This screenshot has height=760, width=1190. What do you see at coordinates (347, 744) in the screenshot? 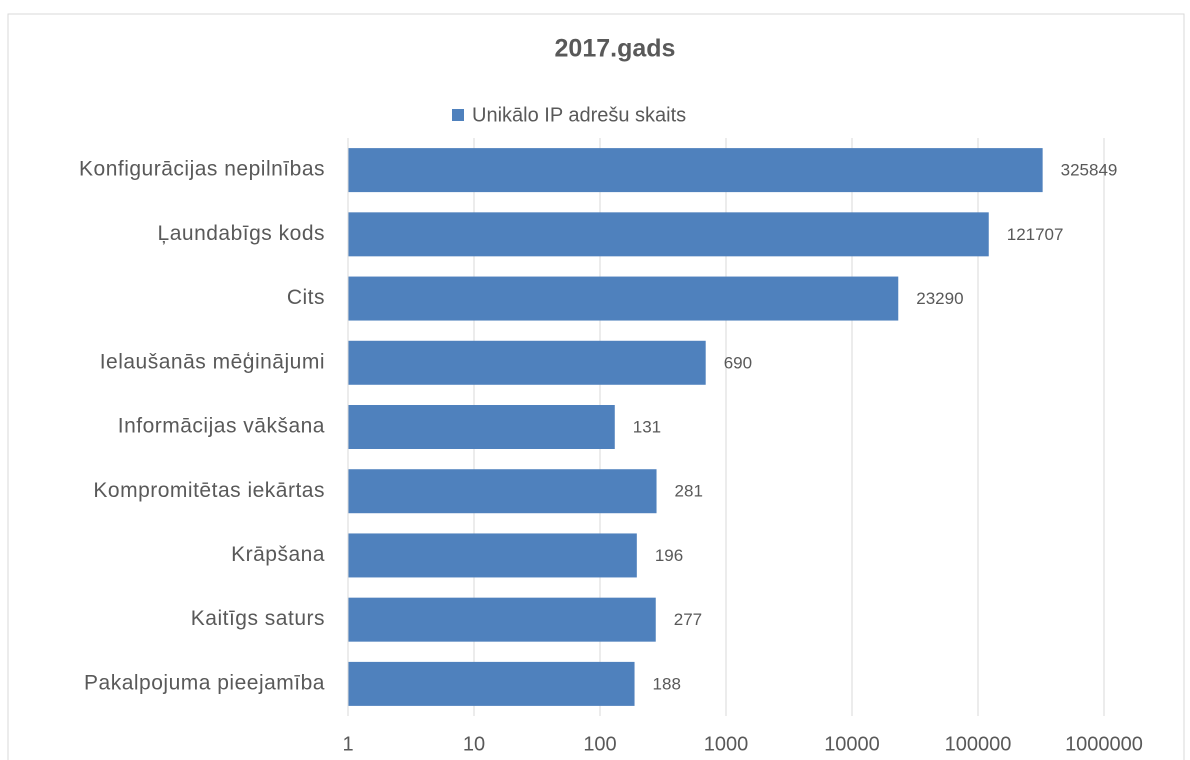
I see `x-tick-label: 1` at bounding box center [347, 744].